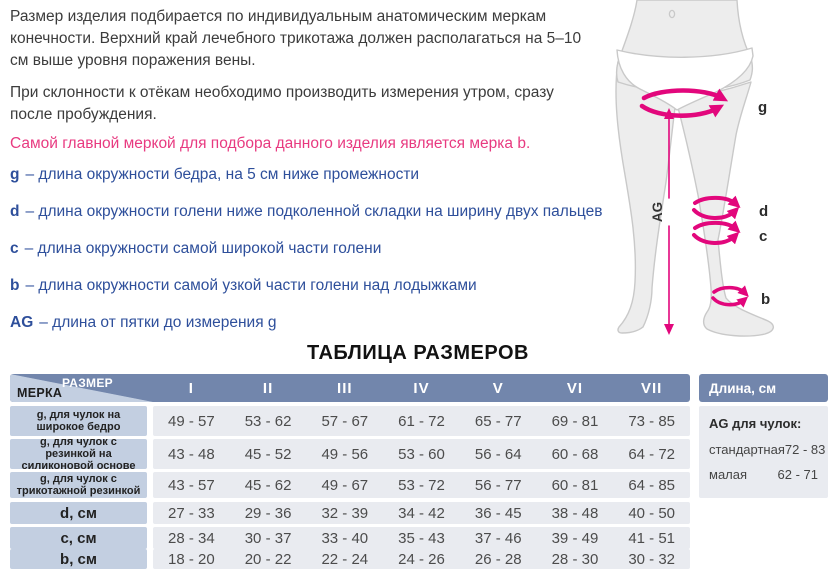 The image size is (836, 571). Describe the element at coordinates (22, 322) in the screenshot. I see `measurement-key: AG` at that location.